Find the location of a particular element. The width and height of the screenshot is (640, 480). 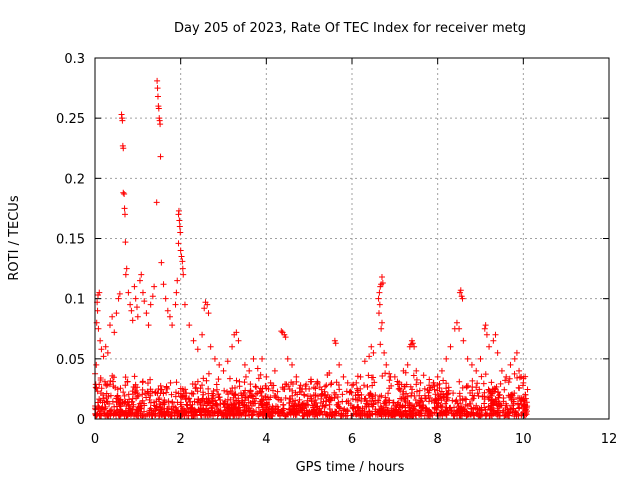

x-tick-label: 6 is located at coordinates (352, 439).